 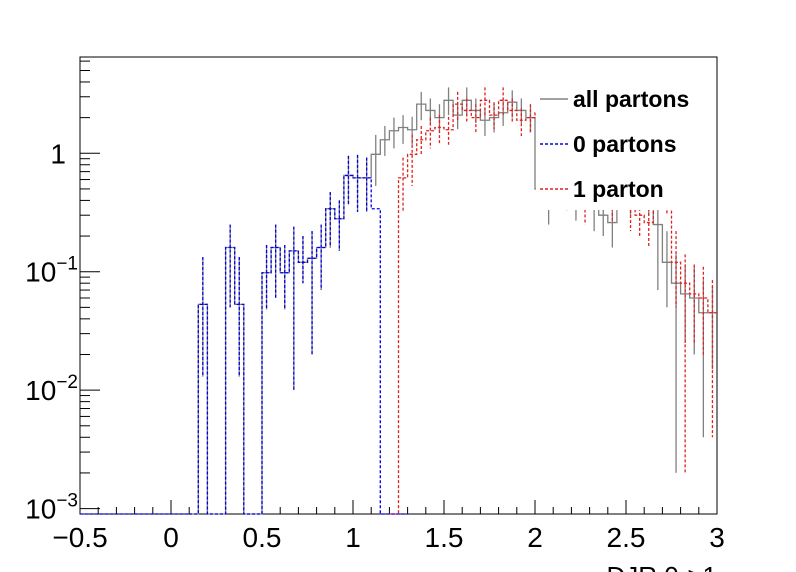 What do you see at coordinates (618, 189) in the screenshot?
I see `legend-label: 1 parton` at bounding box center [618, 189].